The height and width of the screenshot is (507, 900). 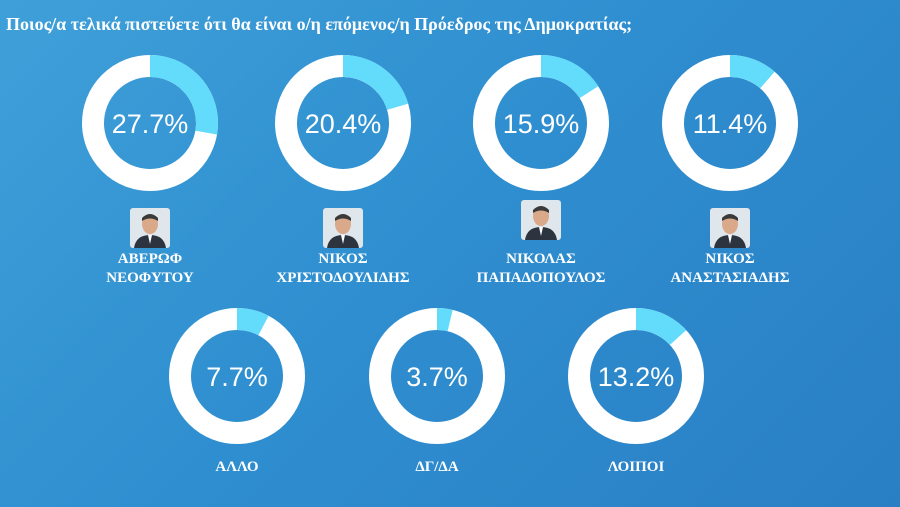 I want to click on label-line-2: ΠΑΠΑΔΟΠΟΥΛΟΣ, so click(x=541, y=278).